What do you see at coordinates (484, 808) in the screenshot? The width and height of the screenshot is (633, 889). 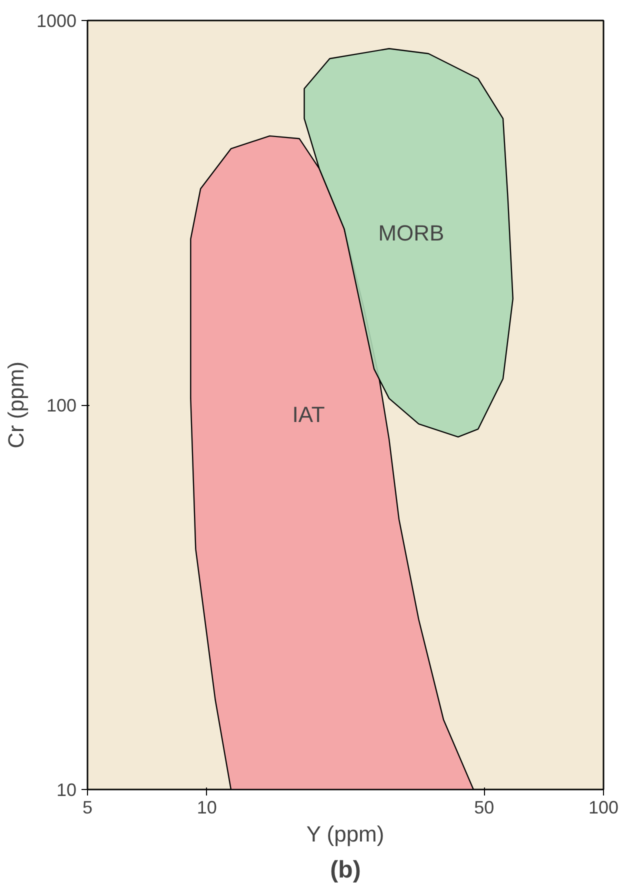 I see `x-tick-label: 50` at bounding box center [484, 808].